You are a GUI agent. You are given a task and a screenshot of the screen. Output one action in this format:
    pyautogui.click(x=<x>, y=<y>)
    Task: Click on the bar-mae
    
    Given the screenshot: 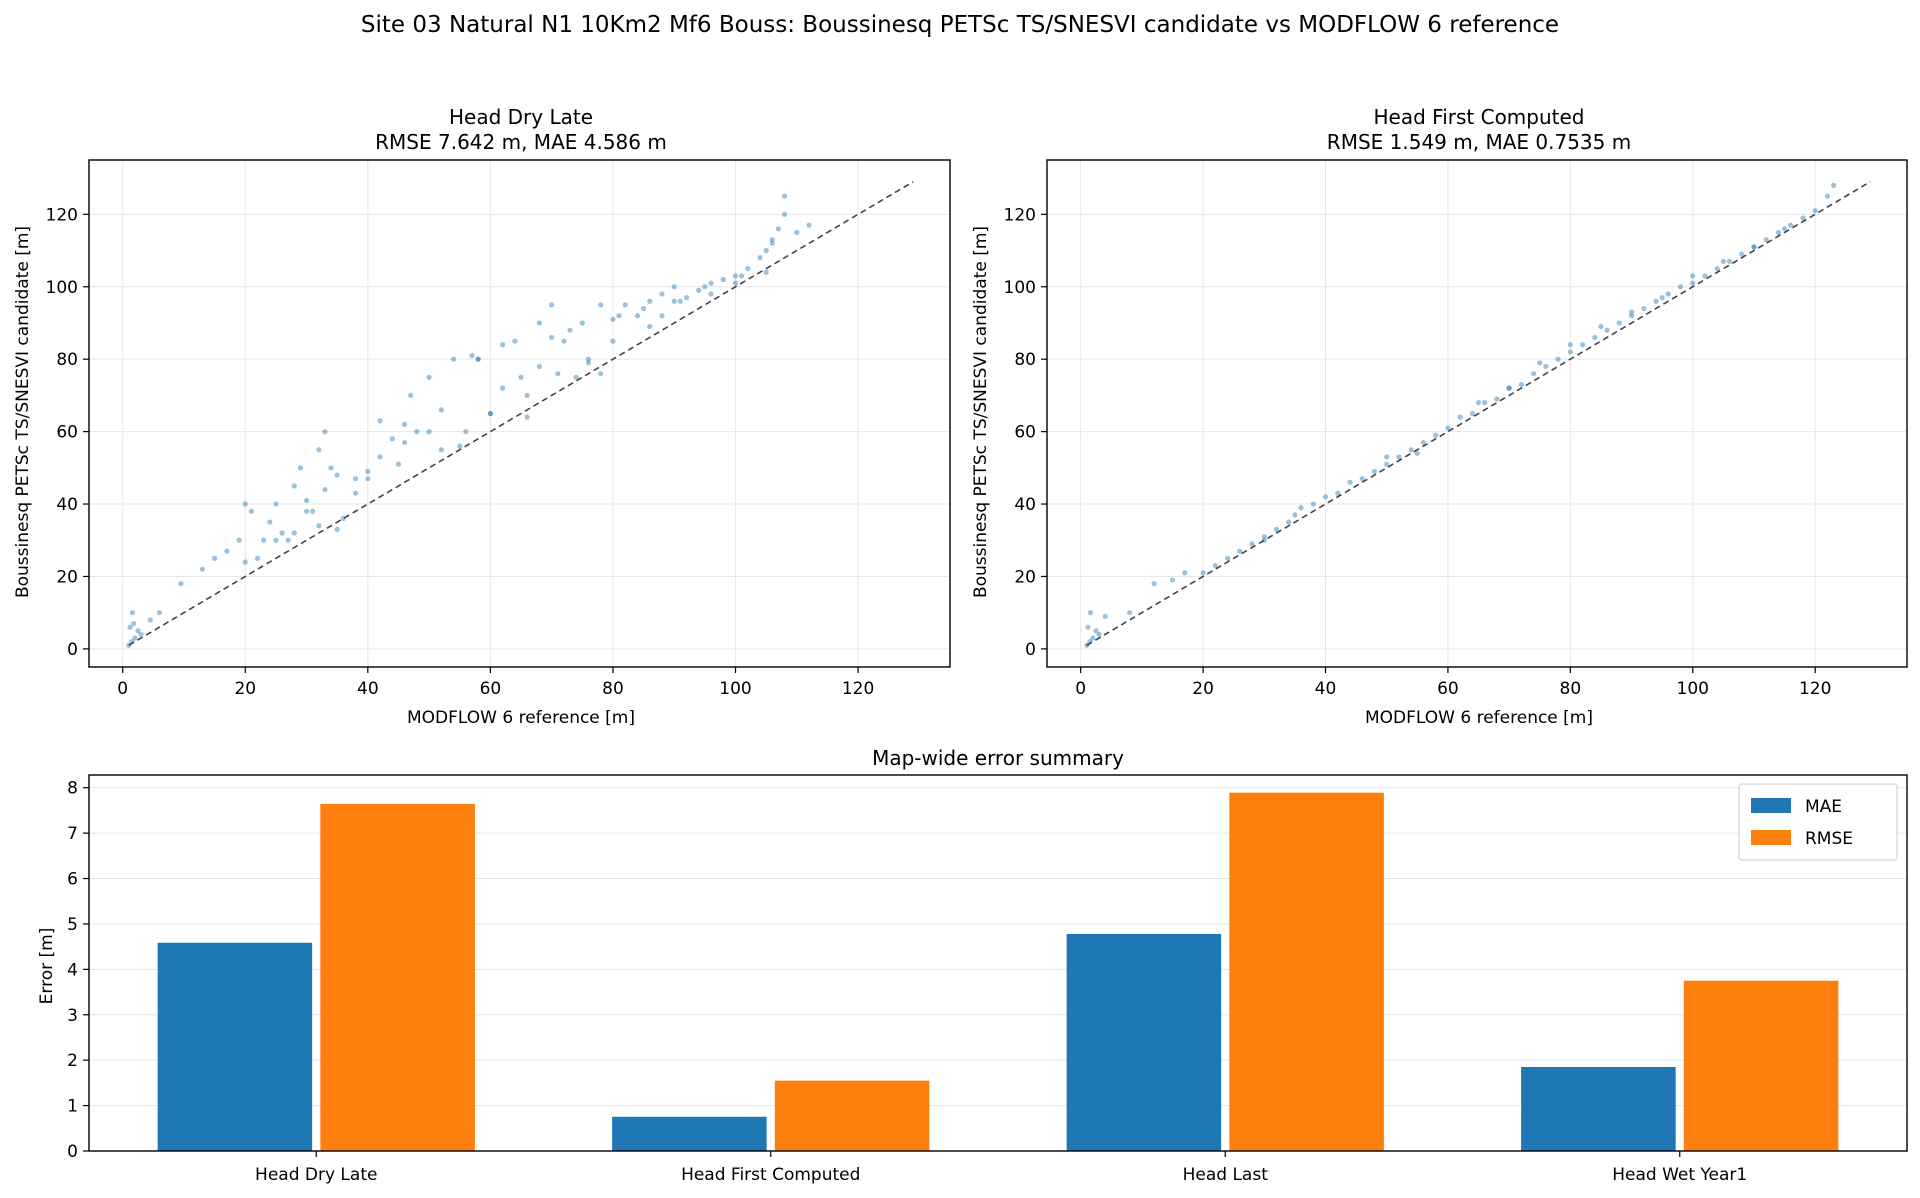 What is the action you would take?
    pyautogui.click(x=1144, y=1042)
    